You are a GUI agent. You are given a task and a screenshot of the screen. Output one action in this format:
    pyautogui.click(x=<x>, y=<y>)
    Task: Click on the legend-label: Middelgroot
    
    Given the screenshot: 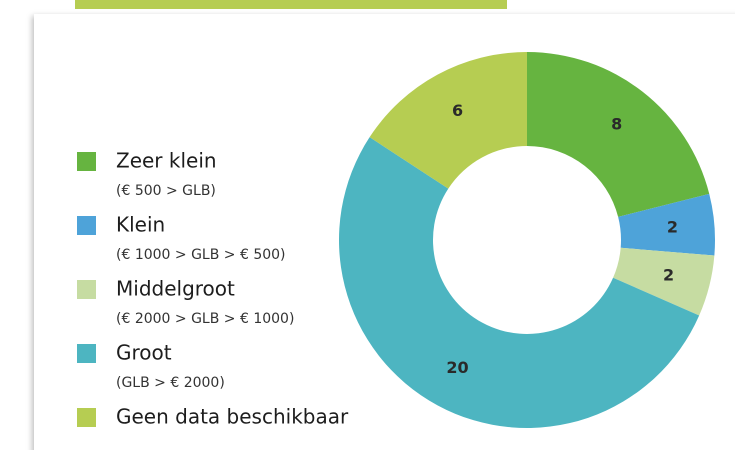 What is the action you would take?
    pyautogui.click(x=175, y=289)
    